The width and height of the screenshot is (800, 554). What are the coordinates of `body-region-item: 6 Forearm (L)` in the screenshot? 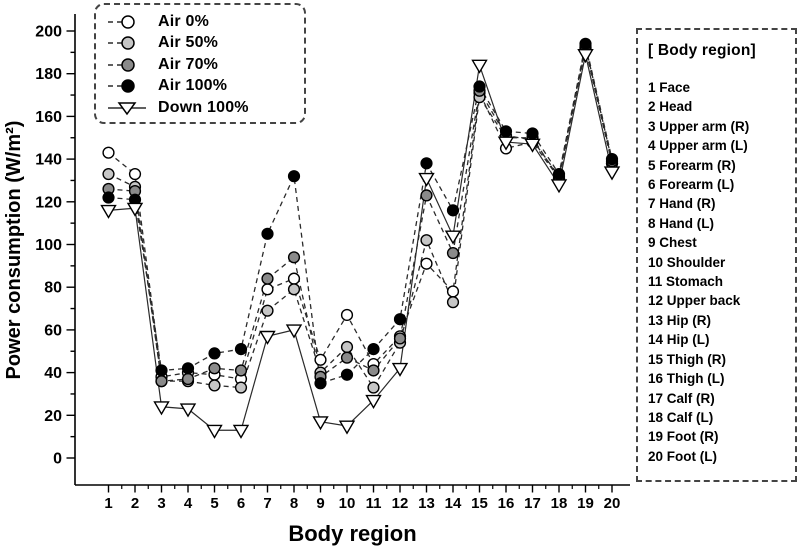 It's located at (691, 185).